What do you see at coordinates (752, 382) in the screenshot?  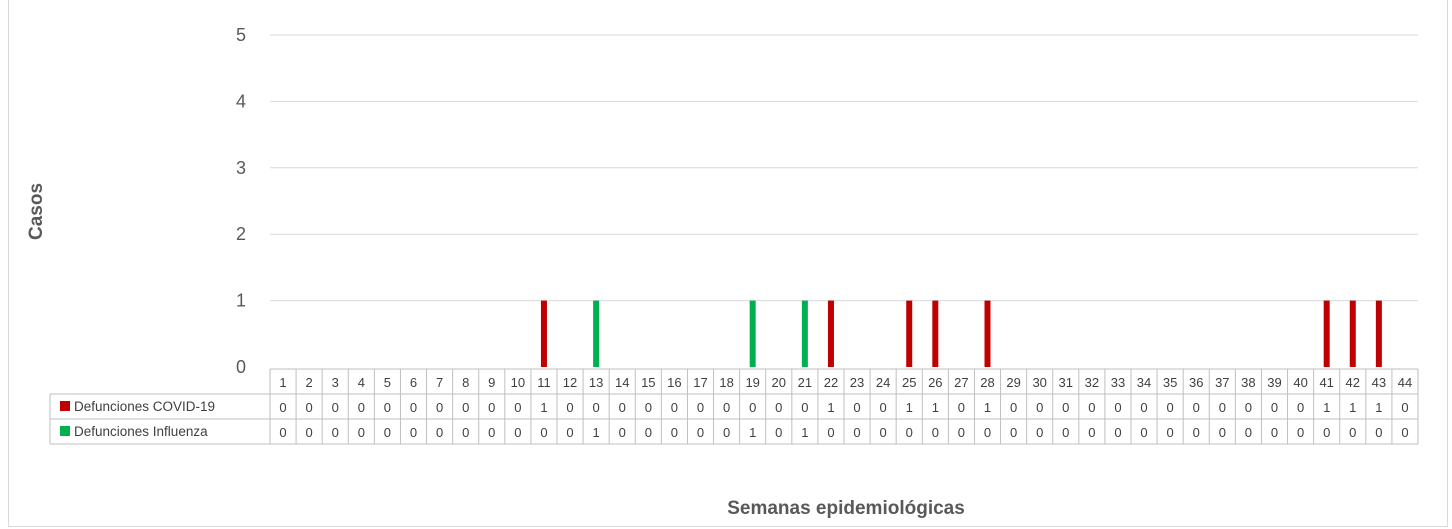 I see `category-label: 19` at bounding box center [752, 382].